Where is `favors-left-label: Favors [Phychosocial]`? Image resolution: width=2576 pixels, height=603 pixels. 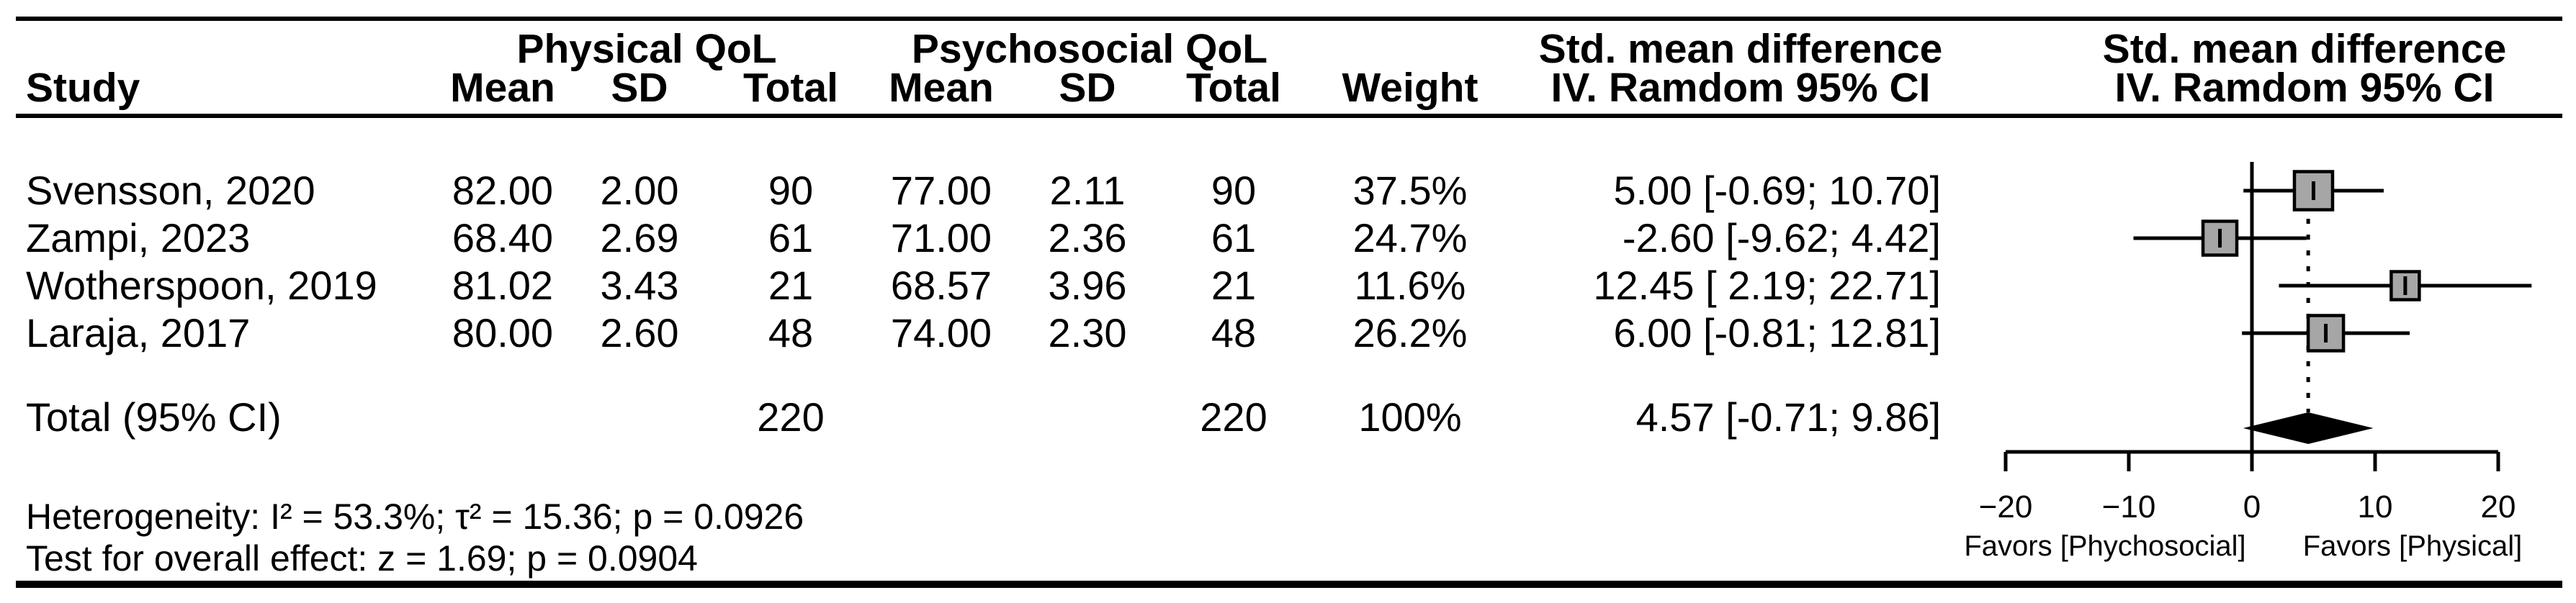
favors-left-label: Favors [Phychosocial] is located at coordinates (2104, 546).